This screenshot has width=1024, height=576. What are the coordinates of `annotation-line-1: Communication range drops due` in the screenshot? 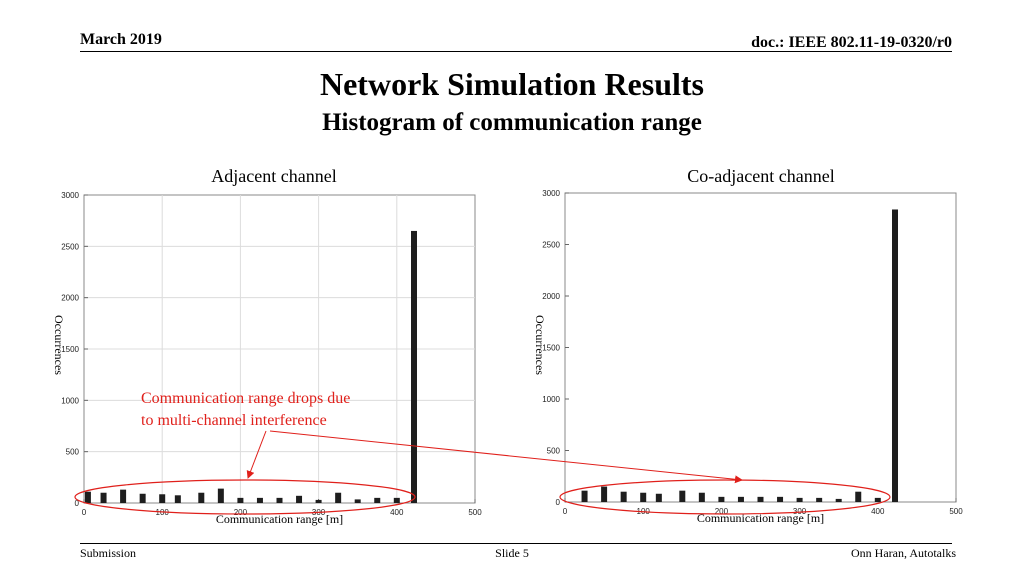 It's located at (246, 398).